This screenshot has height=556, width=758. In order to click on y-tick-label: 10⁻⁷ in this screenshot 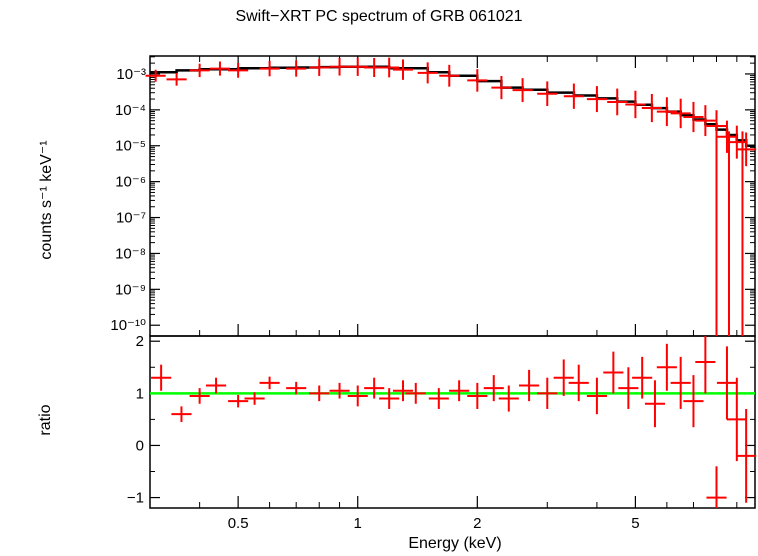, I will do `click(131, 218)`.